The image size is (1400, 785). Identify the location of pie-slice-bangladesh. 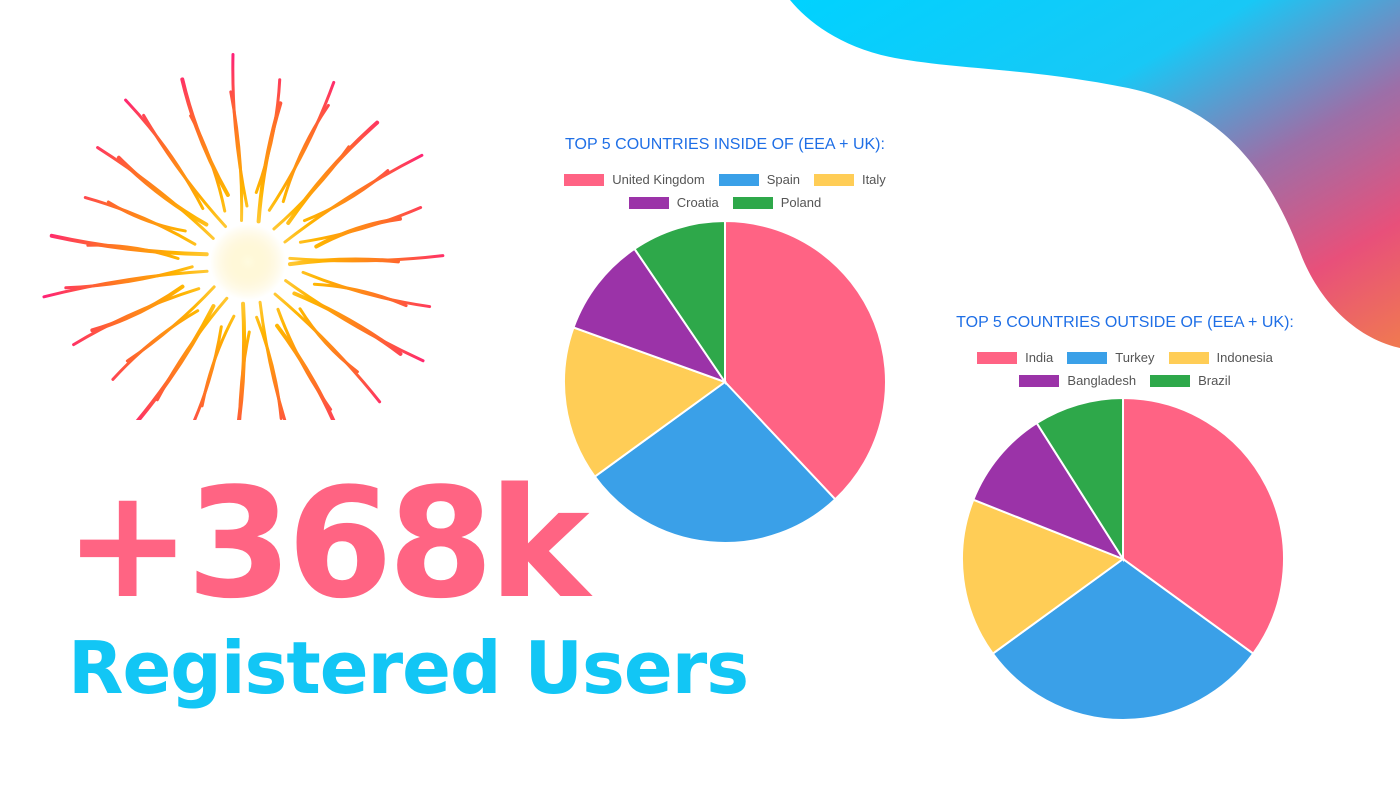
(1049, 491).